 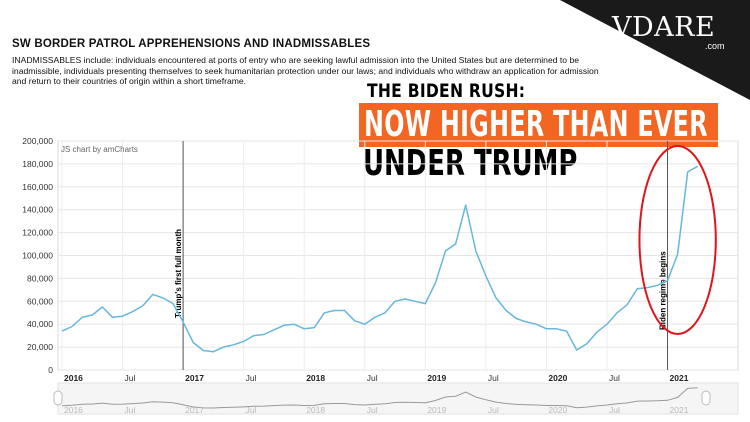 I want to click on chart-credit: JS chart by amCharts, so click(x=99, y=149).